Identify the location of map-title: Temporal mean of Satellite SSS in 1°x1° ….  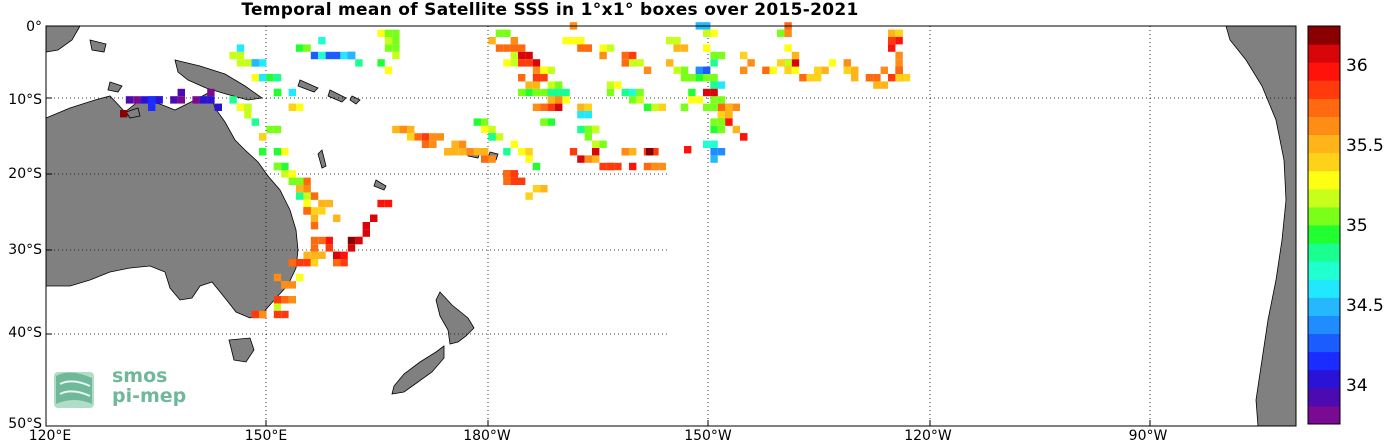
(550, 10).